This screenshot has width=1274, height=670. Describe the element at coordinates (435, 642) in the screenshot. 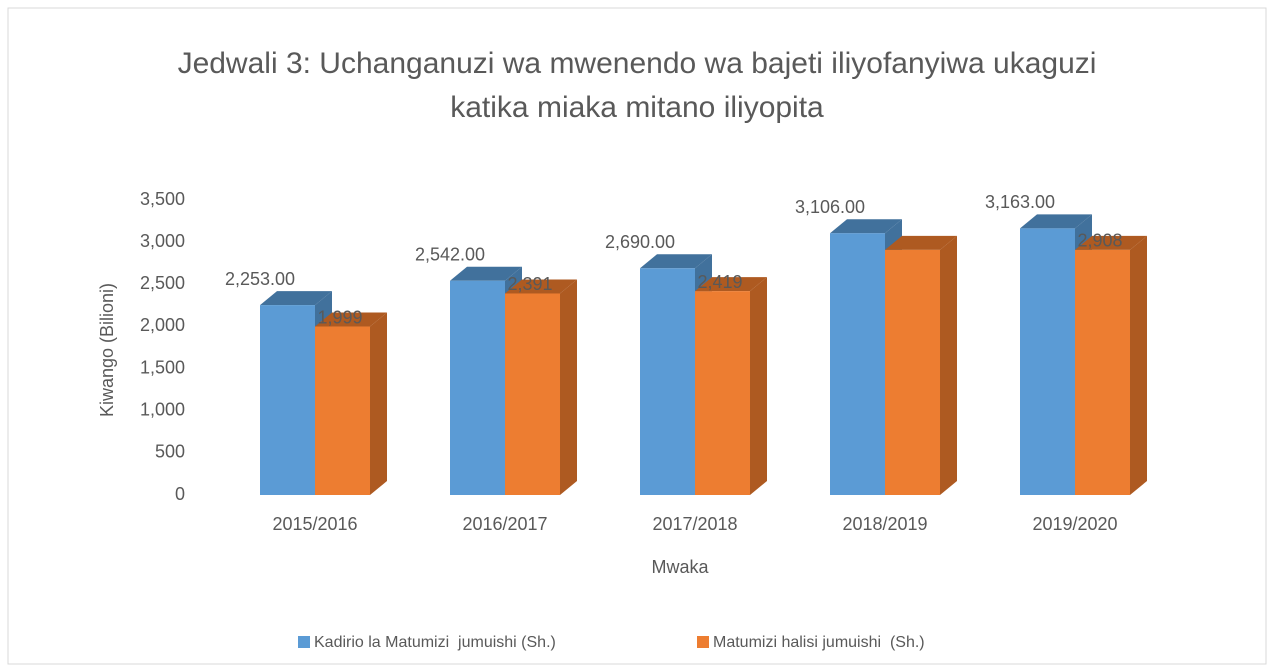

I see `legend-label: Kadirio la Matumizi jumuishi (Sh.)` at that location.